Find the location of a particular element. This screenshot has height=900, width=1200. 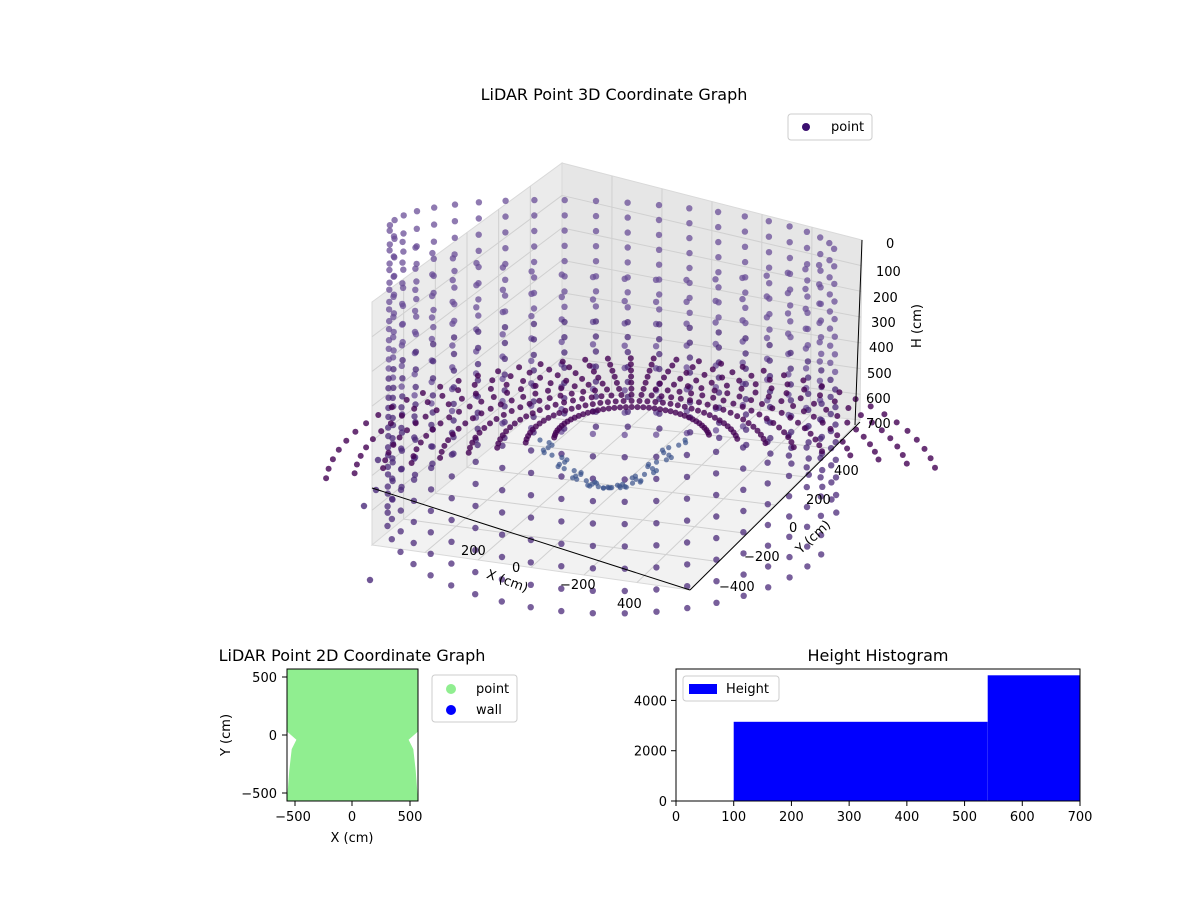

x-axis-line is located at coordinates (531, 539).